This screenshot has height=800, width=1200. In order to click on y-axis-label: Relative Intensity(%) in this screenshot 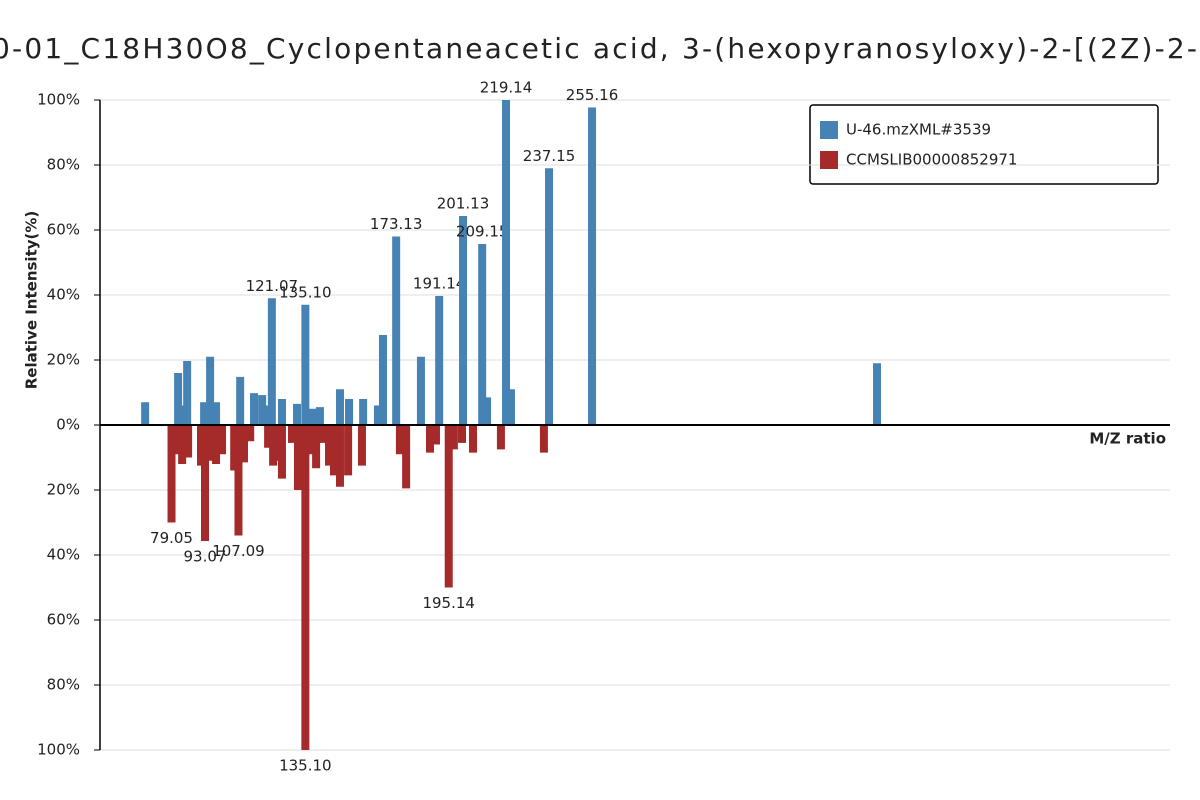, I will do `click(32, 300)`.